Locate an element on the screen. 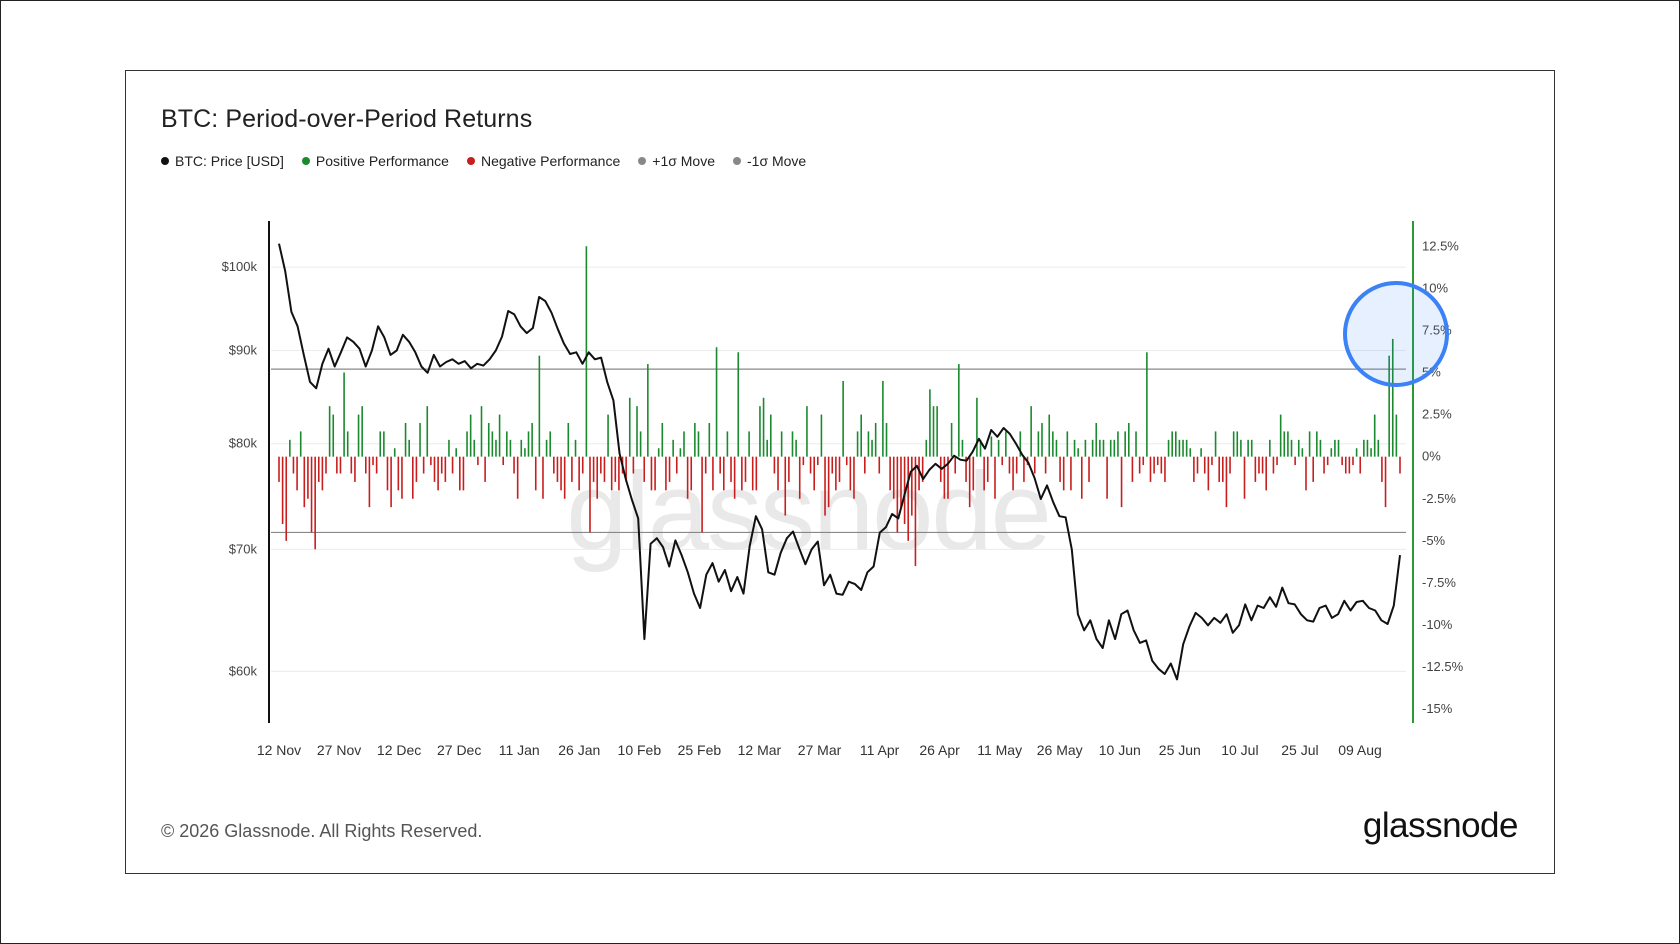 The height and width of the screenshot is (944, 1680). legend-item: Negative Performance is located at coordinates (543, 161).